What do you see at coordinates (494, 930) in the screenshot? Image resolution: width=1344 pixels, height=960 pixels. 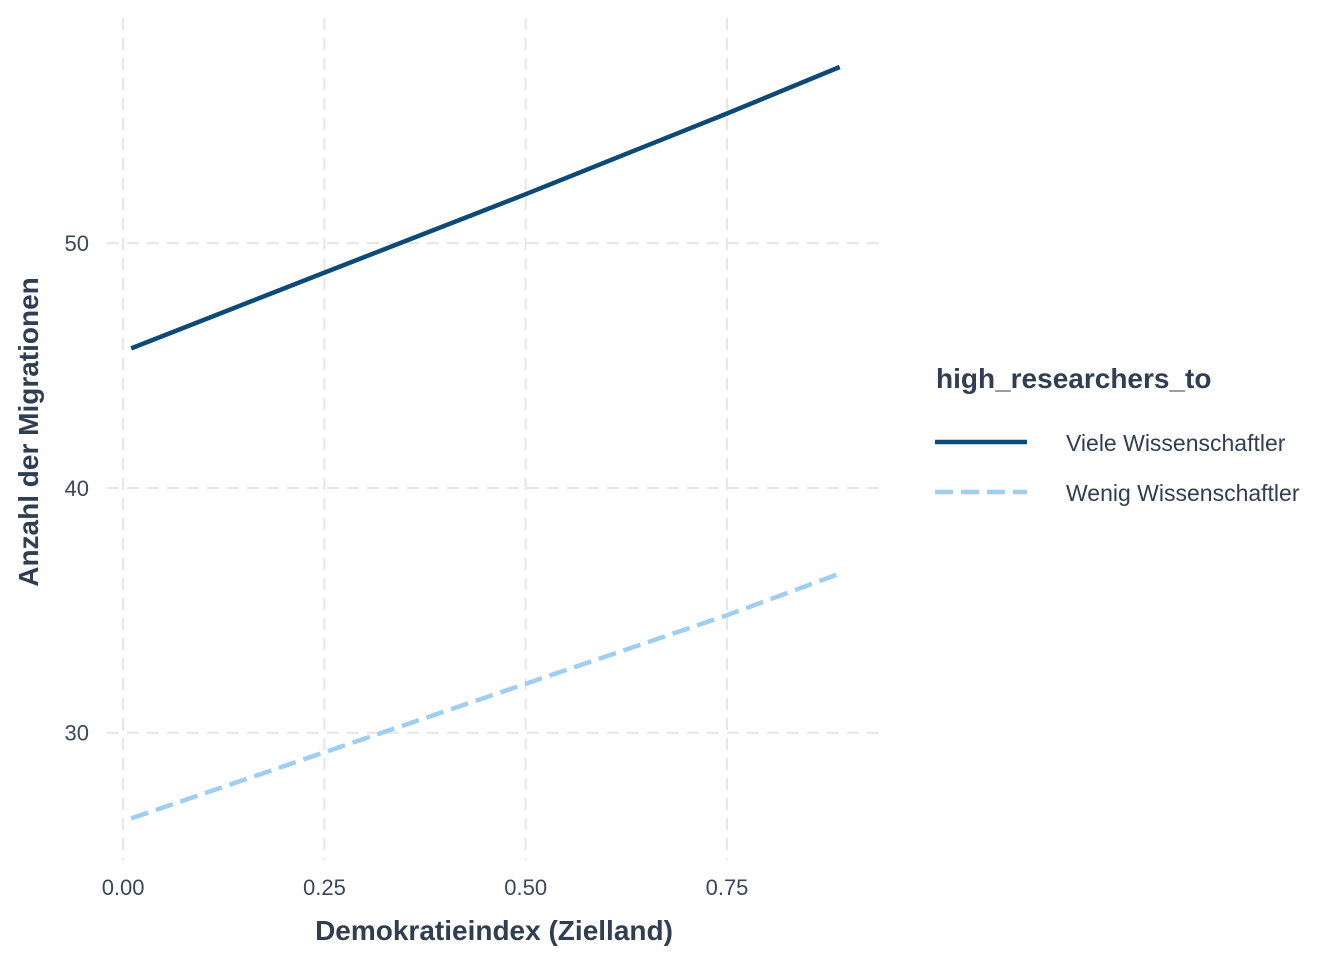 I see `x-axis-title: Demokratieindex (Zielland)` at bounding box center [494, 930].